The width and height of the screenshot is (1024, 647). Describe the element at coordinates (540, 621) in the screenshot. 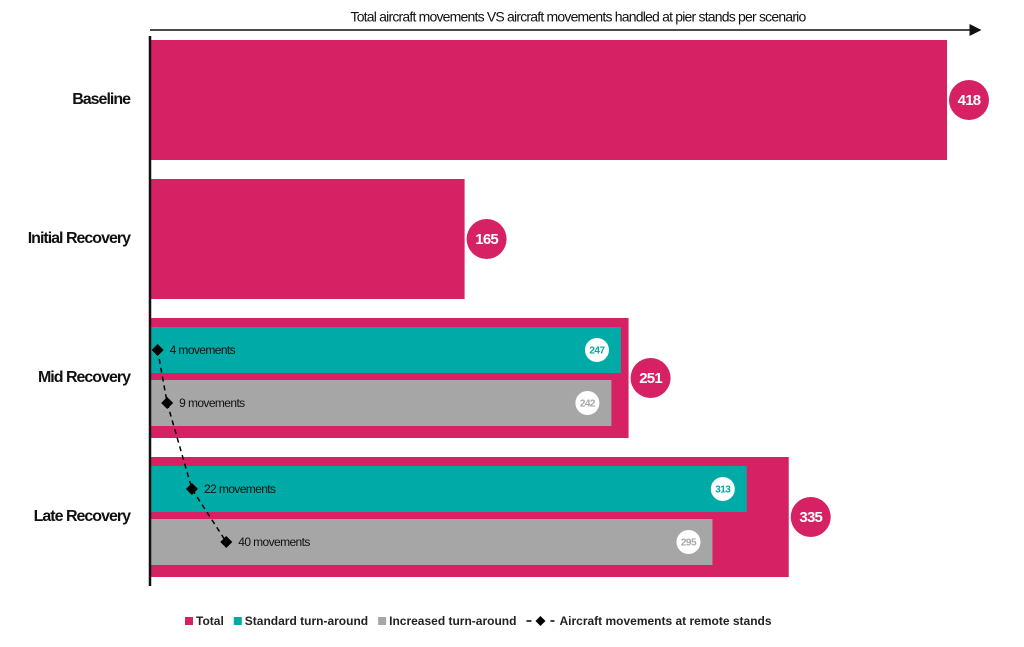

I see `legend-marker` at that location.